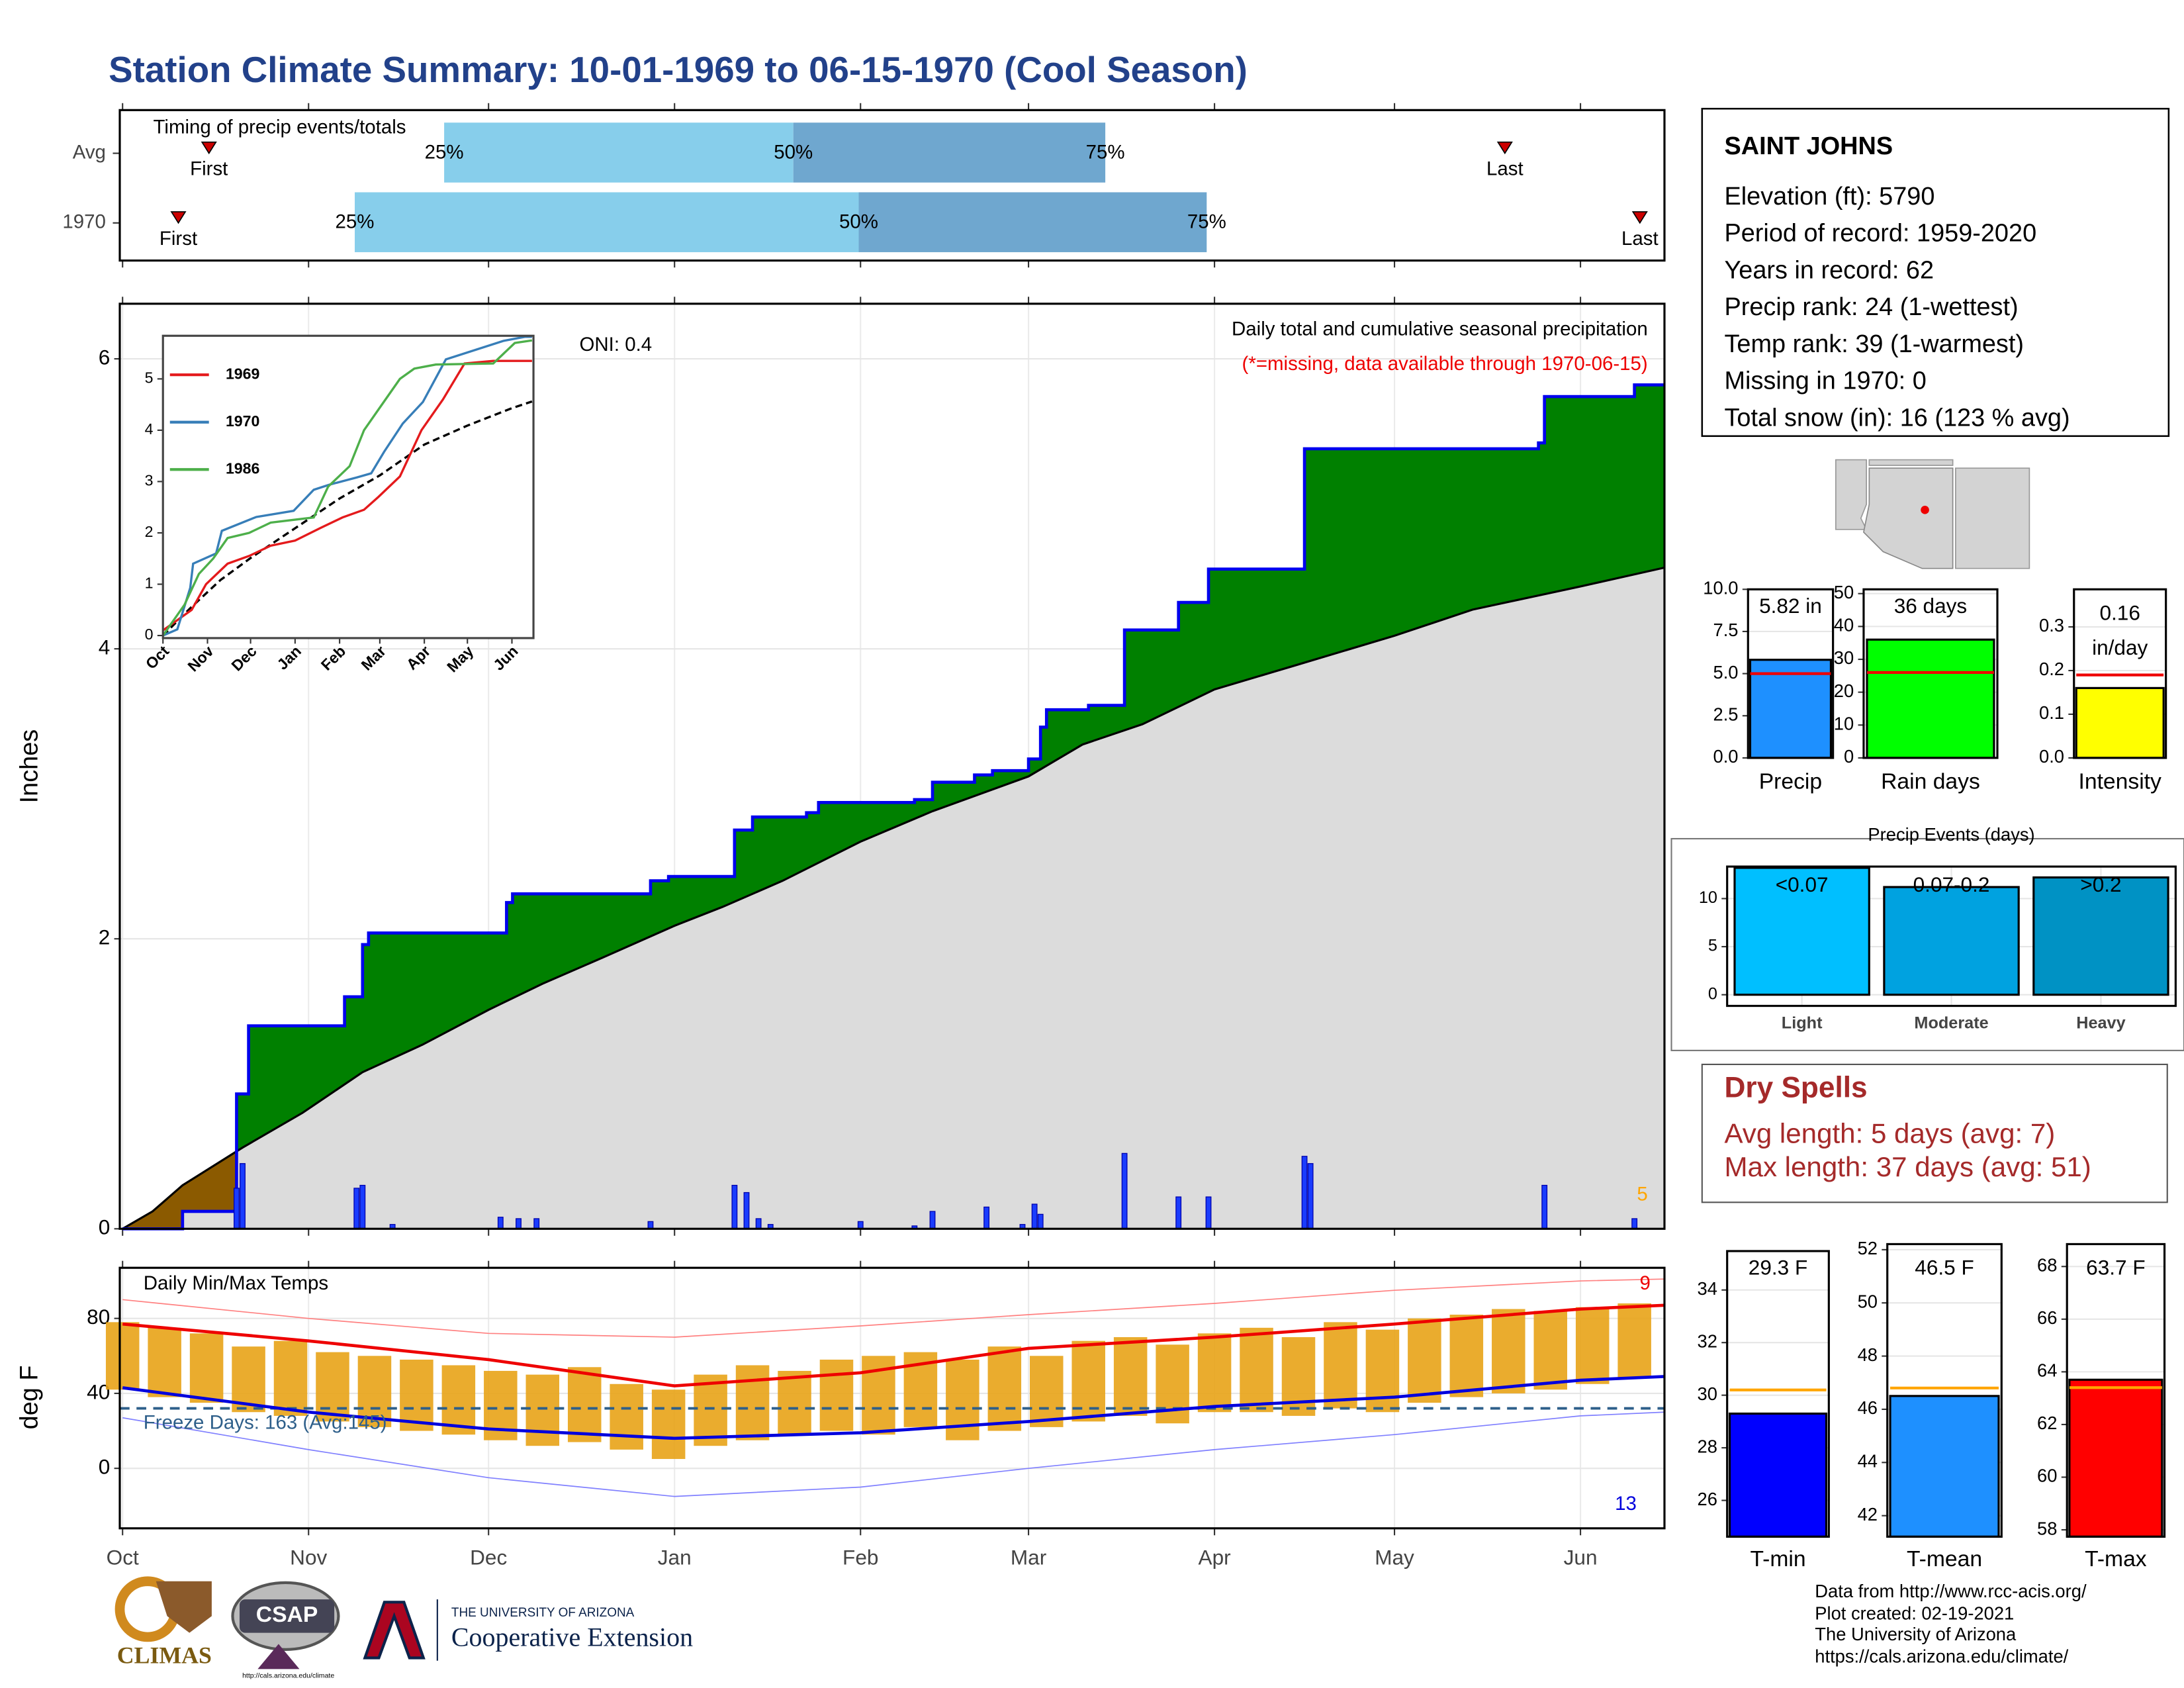  Describe the element at coordinates (1868, 1407) in the screenshot. I see `y-tick-label: 46` at that location.